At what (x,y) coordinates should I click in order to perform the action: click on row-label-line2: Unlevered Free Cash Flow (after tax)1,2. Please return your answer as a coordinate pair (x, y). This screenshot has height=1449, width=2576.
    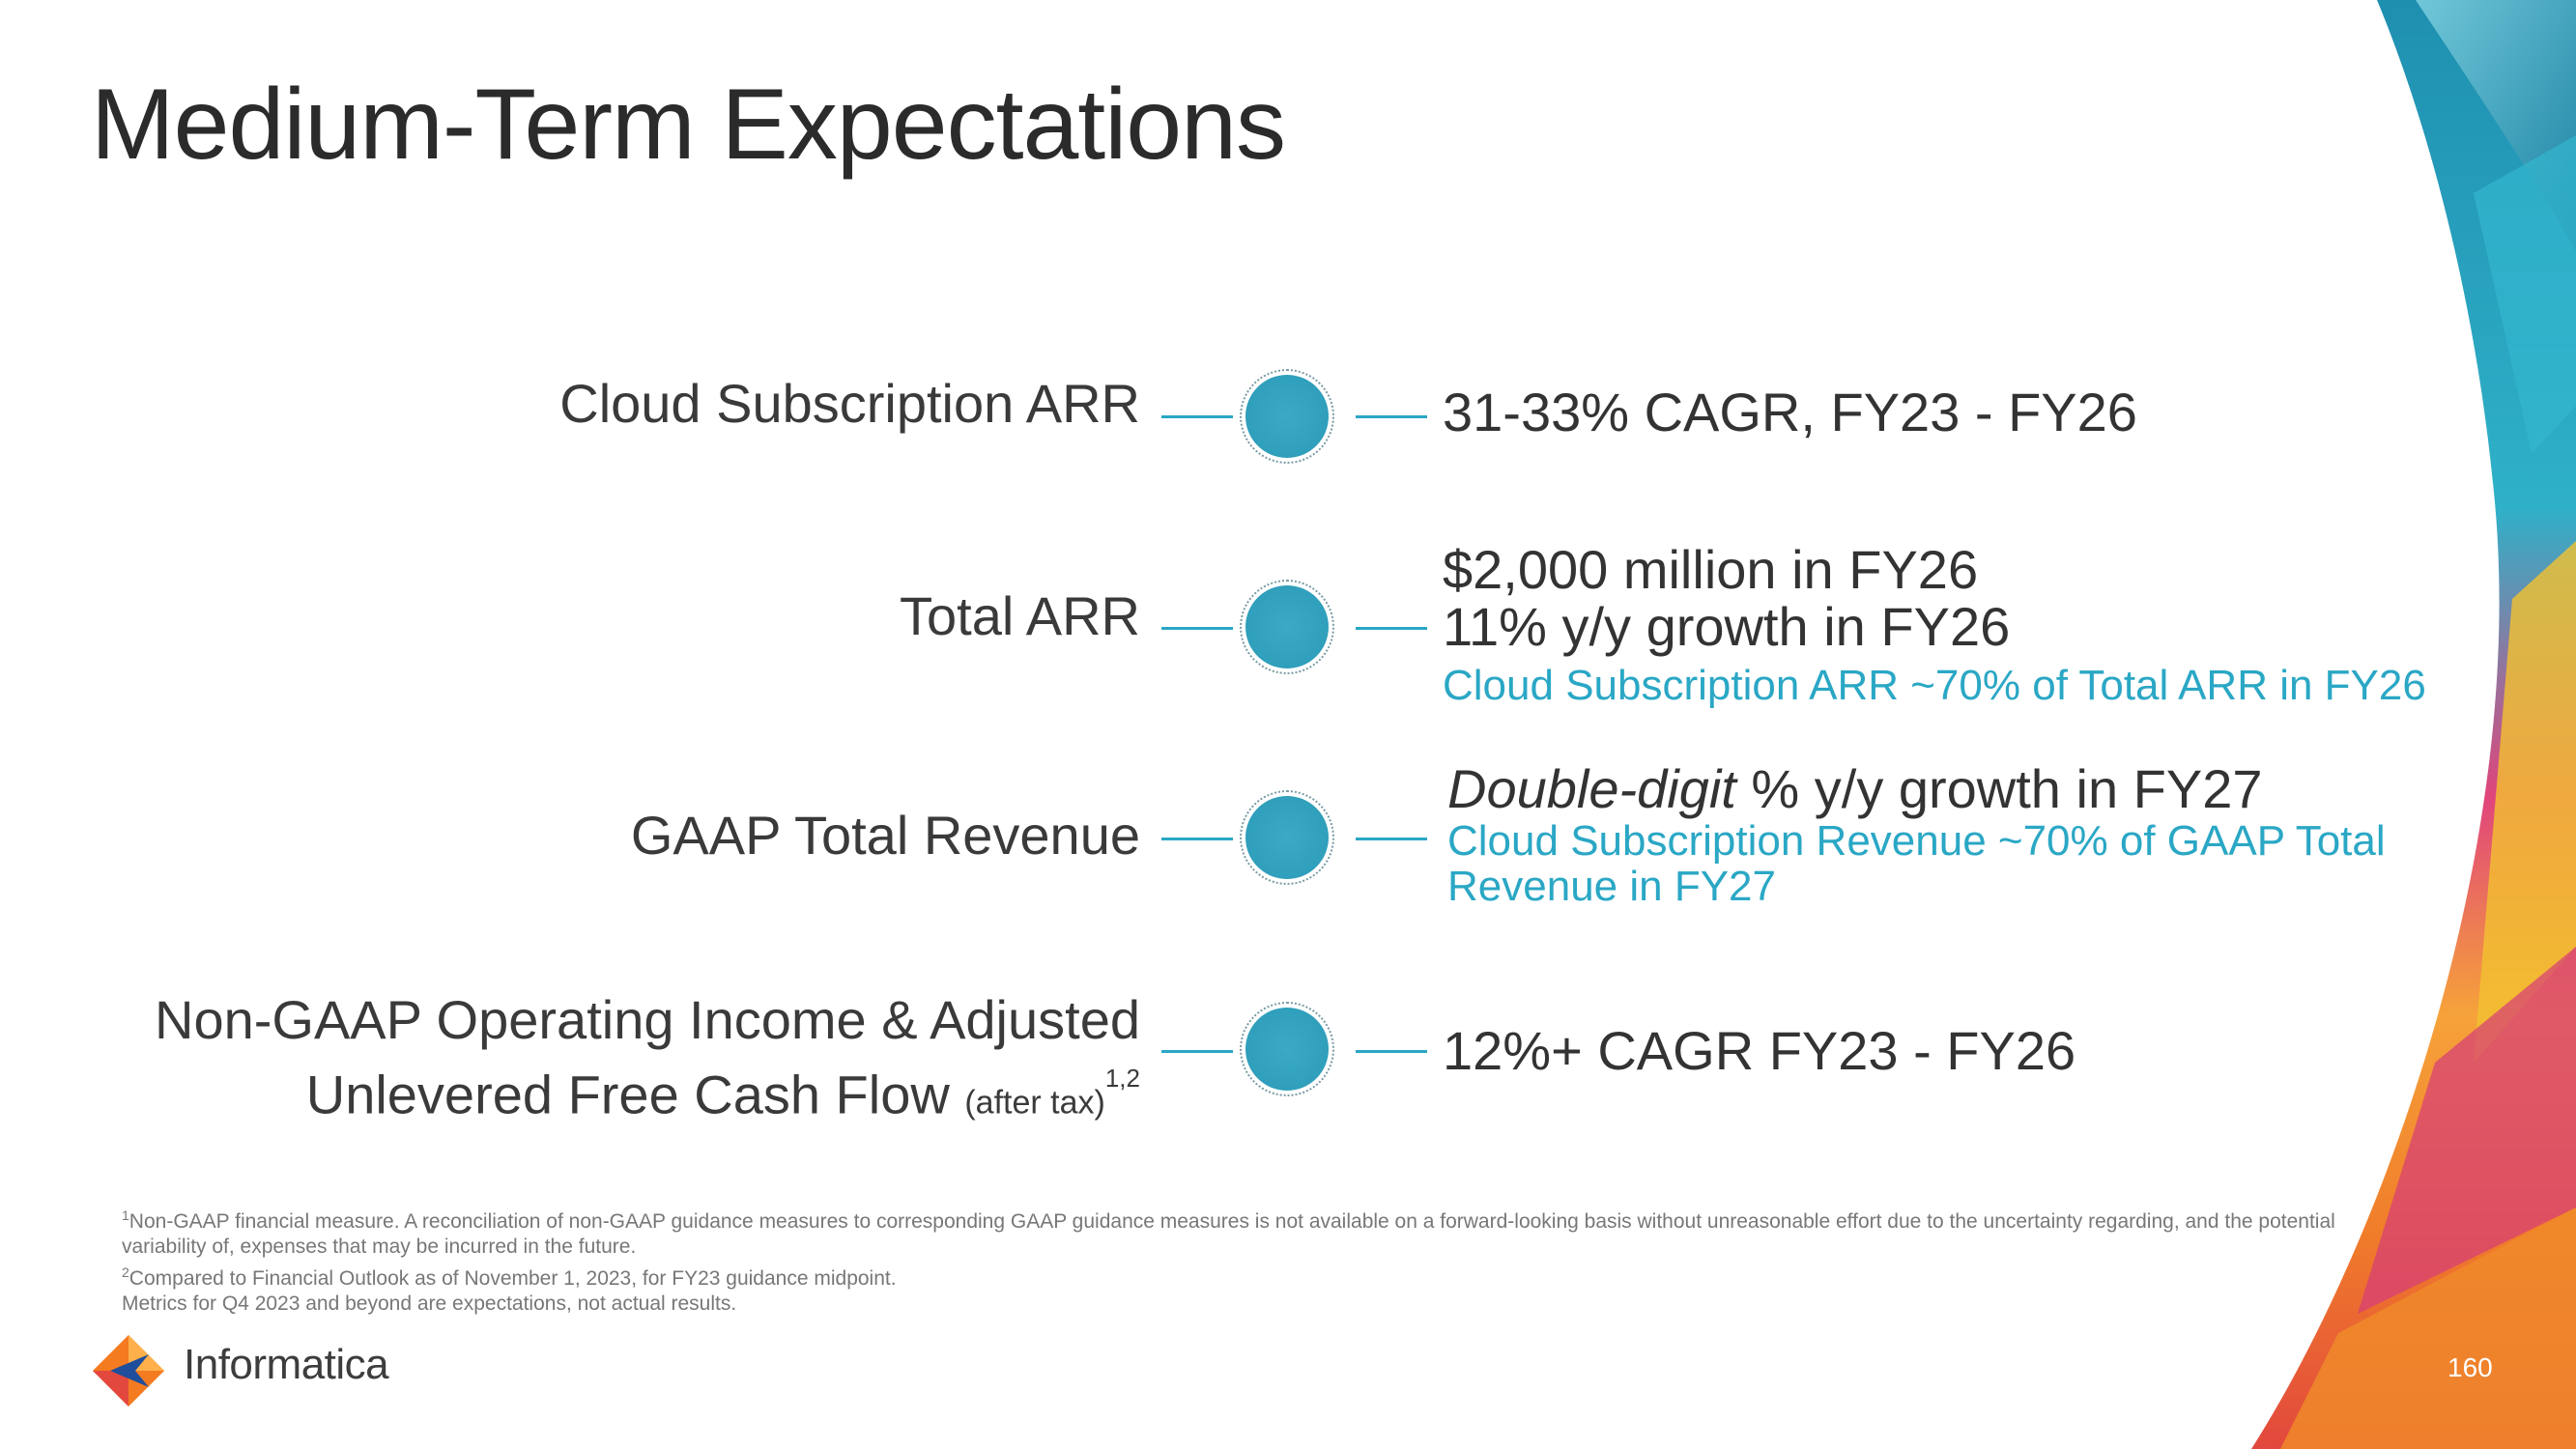
    Looking at the image, I should click on (723, 1094).